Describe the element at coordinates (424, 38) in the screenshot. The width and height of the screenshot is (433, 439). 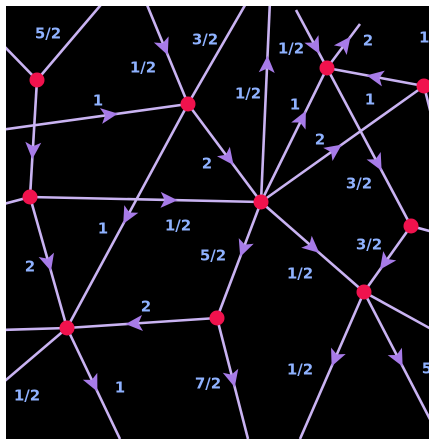
I see `edge-weight-label: 1/` at that location.